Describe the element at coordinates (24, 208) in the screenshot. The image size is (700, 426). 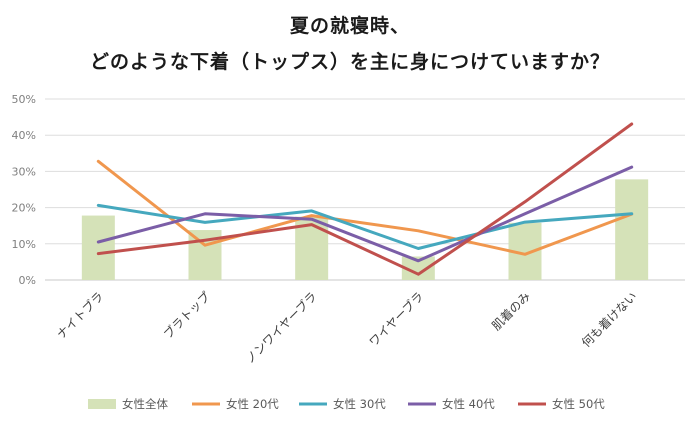
I see `y-tick-label: 20%` at that location.